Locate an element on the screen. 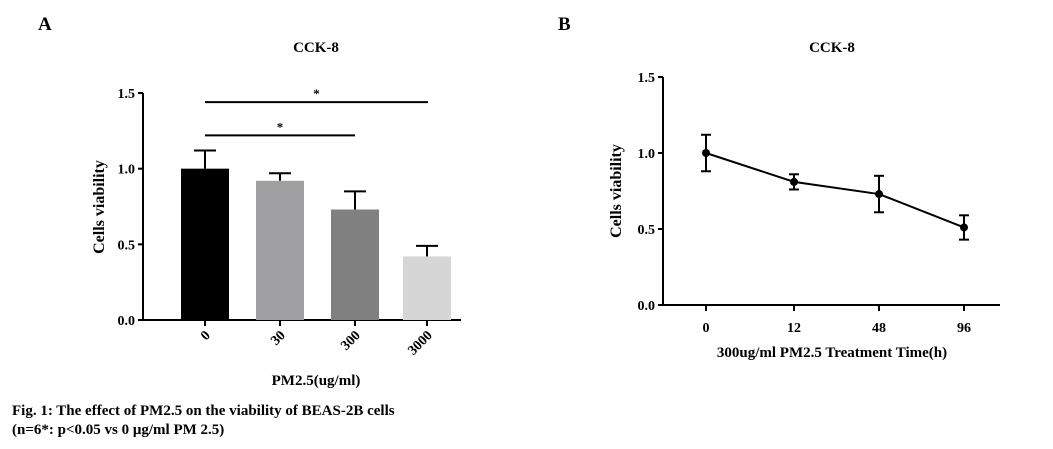 Image resolution: width=1053 pixels, height=449 pixels. series-line is located at coordinates (835, 190).